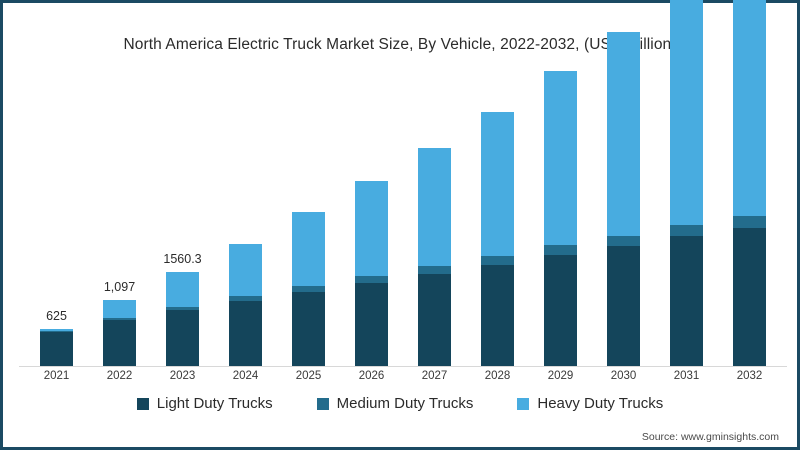  I want to click on legend-item-light-duty-trucks: Light Duty Trucks, so click(204, 403).